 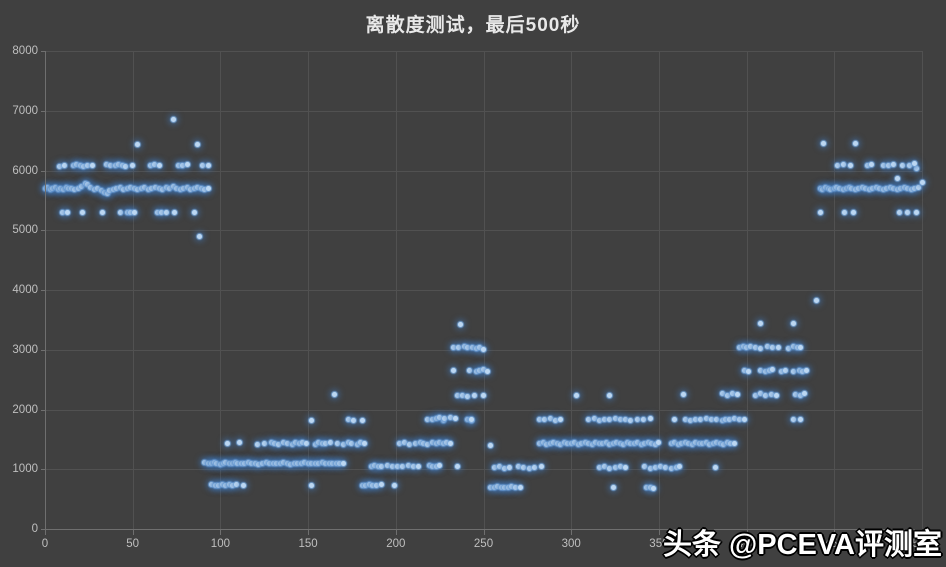 I want to click on y-tick-label: 8000, so click(x=25, y=51).